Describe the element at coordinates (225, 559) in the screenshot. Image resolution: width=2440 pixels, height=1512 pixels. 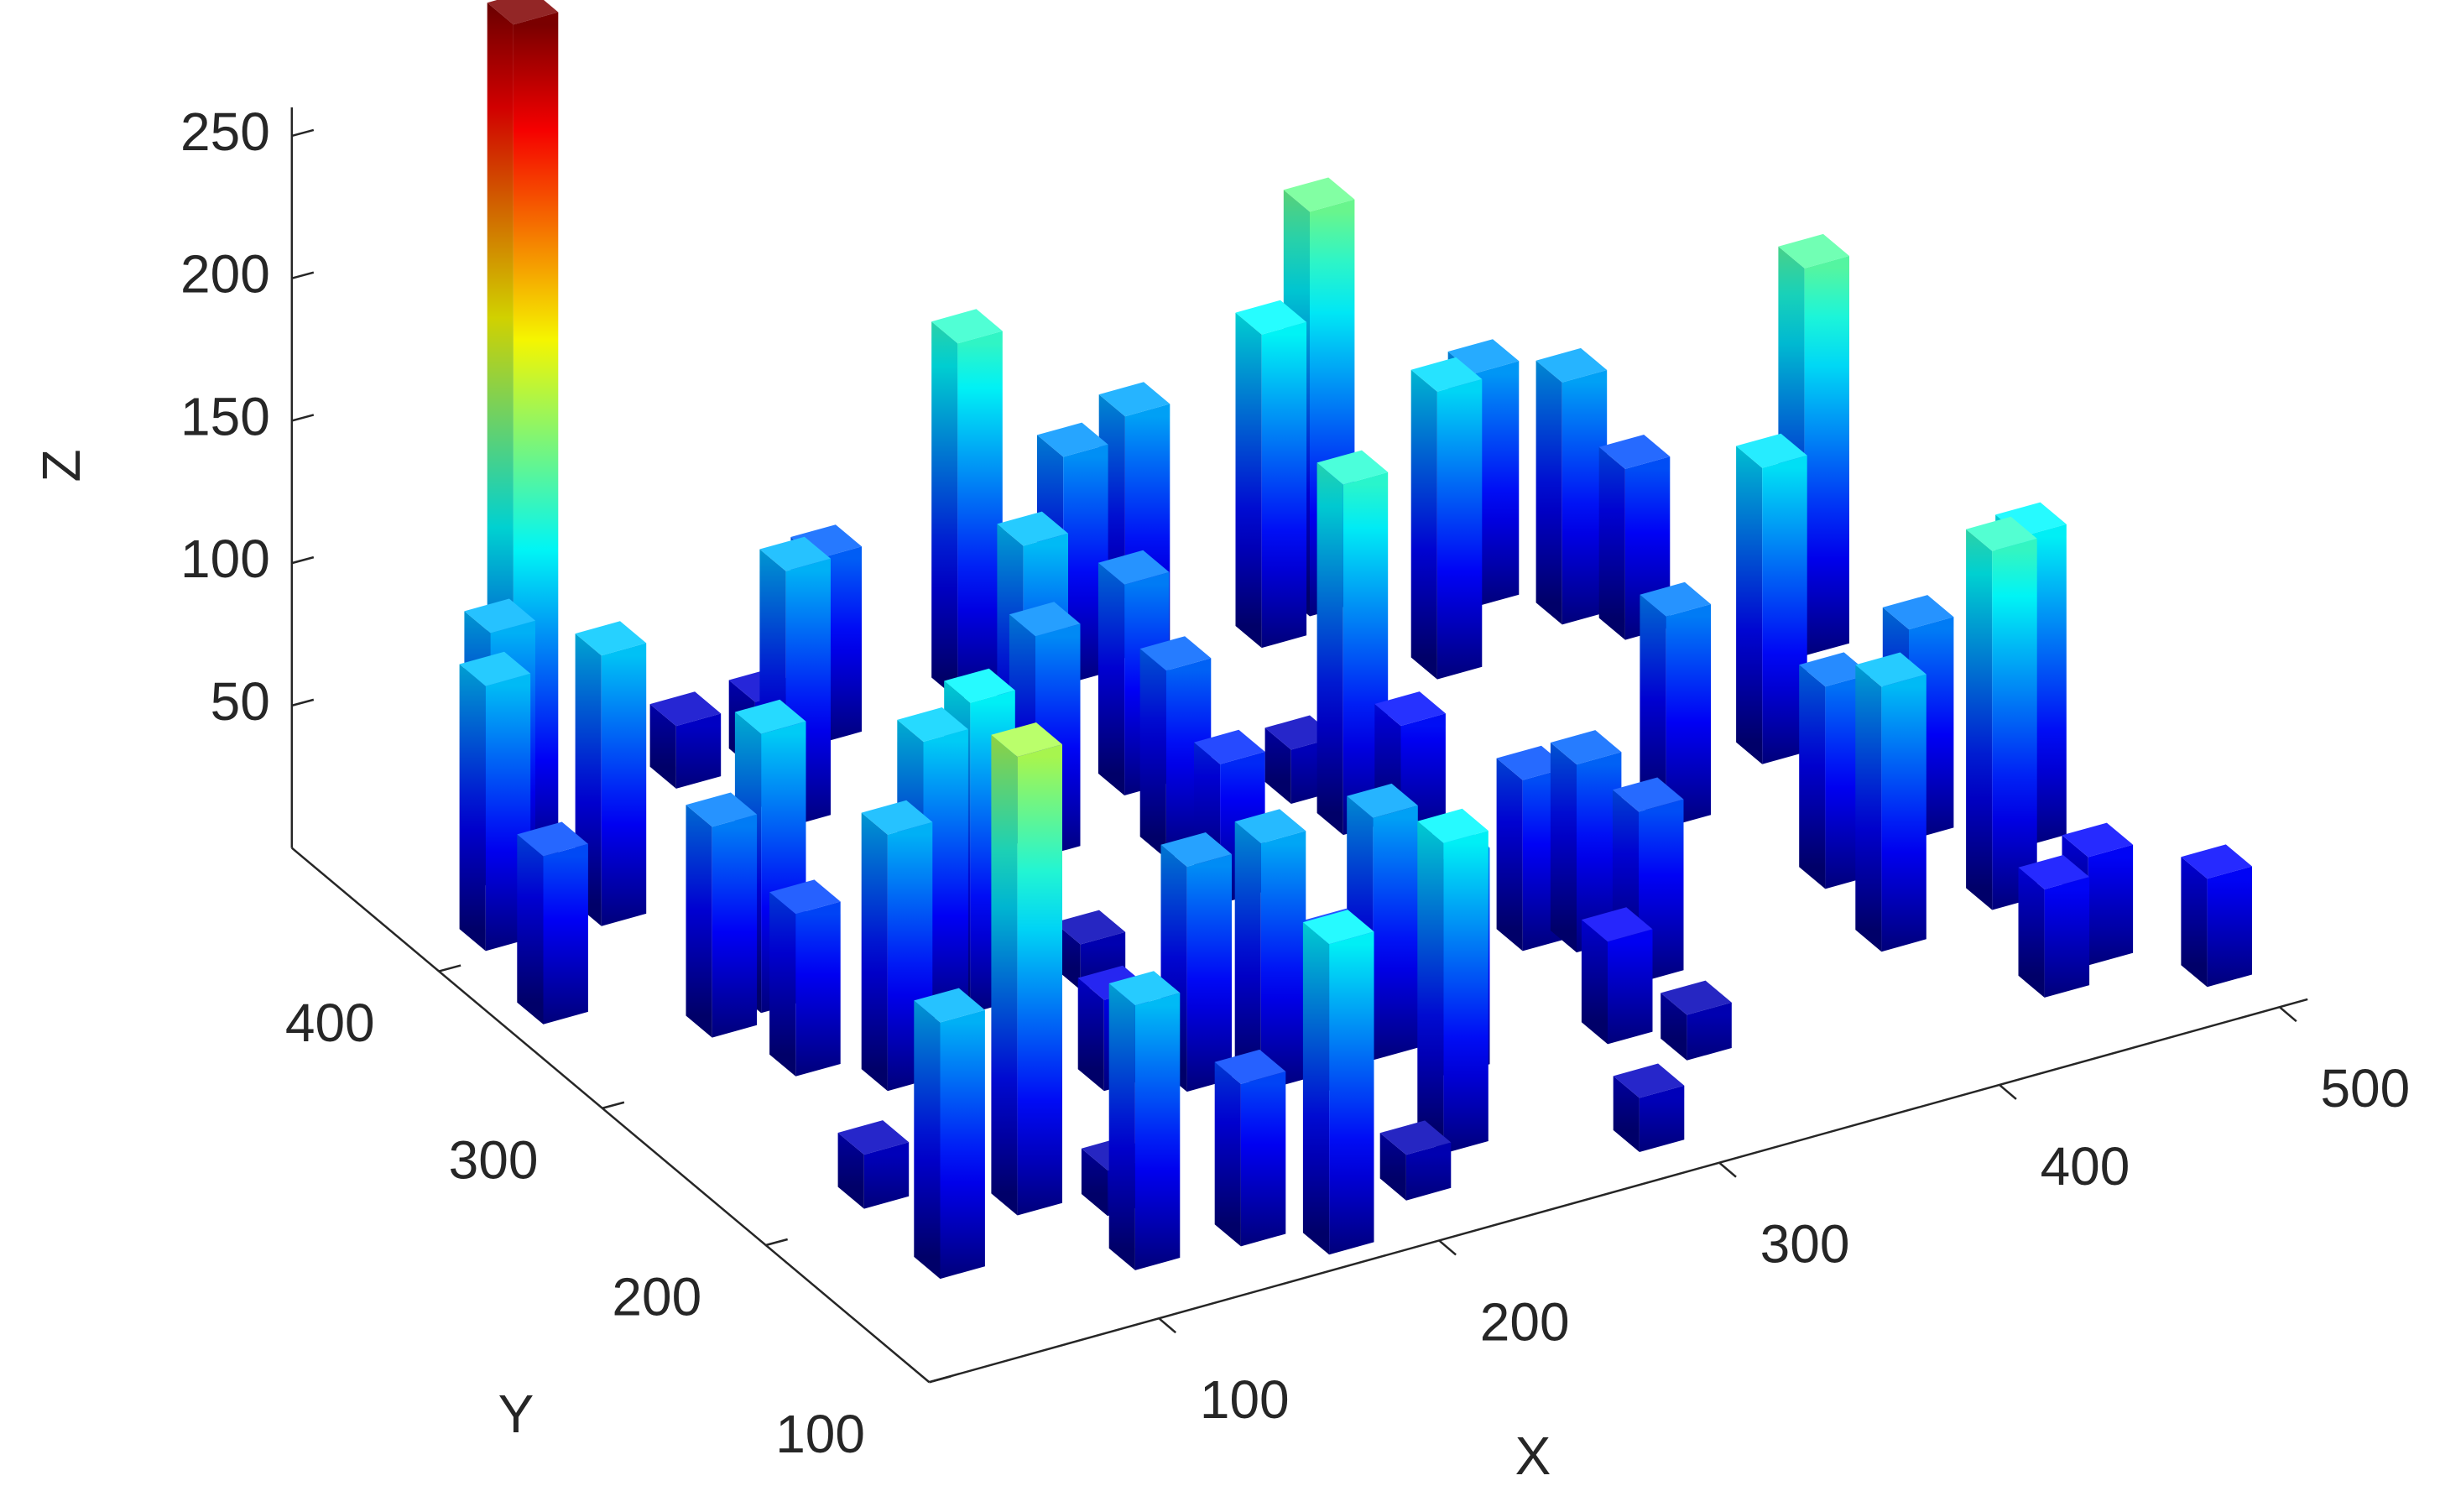
I see `z-tick-label: 100` at that location.